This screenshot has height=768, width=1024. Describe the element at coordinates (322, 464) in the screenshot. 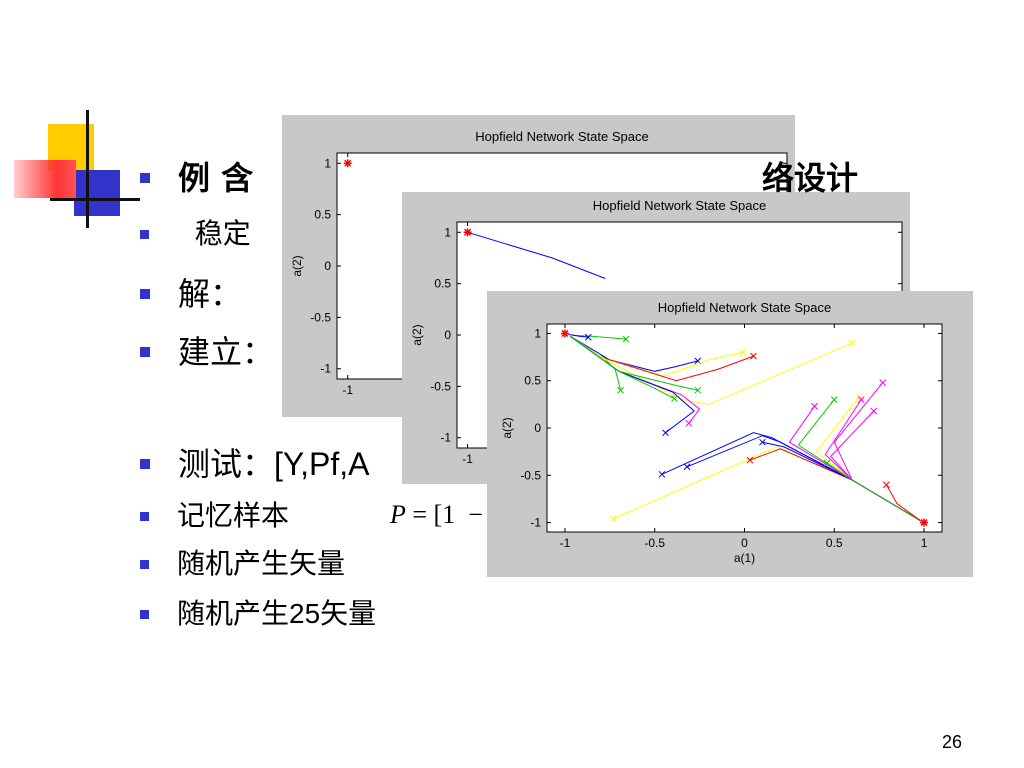

I see `bullet-text-code: [Y,Pf,A` at that location.